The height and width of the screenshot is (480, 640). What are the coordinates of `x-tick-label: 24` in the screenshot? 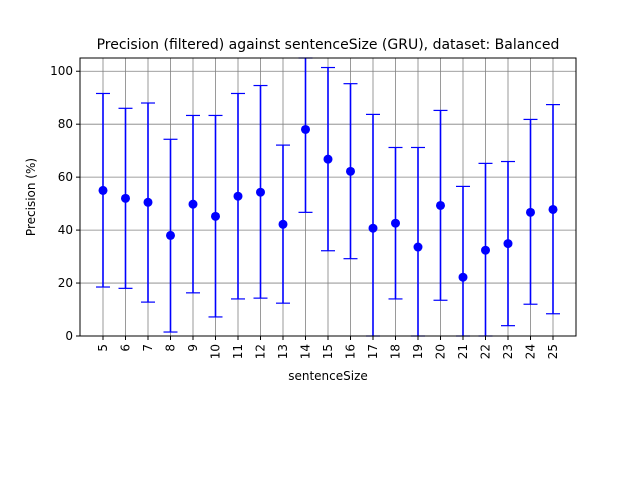 It's located at (531, 351).